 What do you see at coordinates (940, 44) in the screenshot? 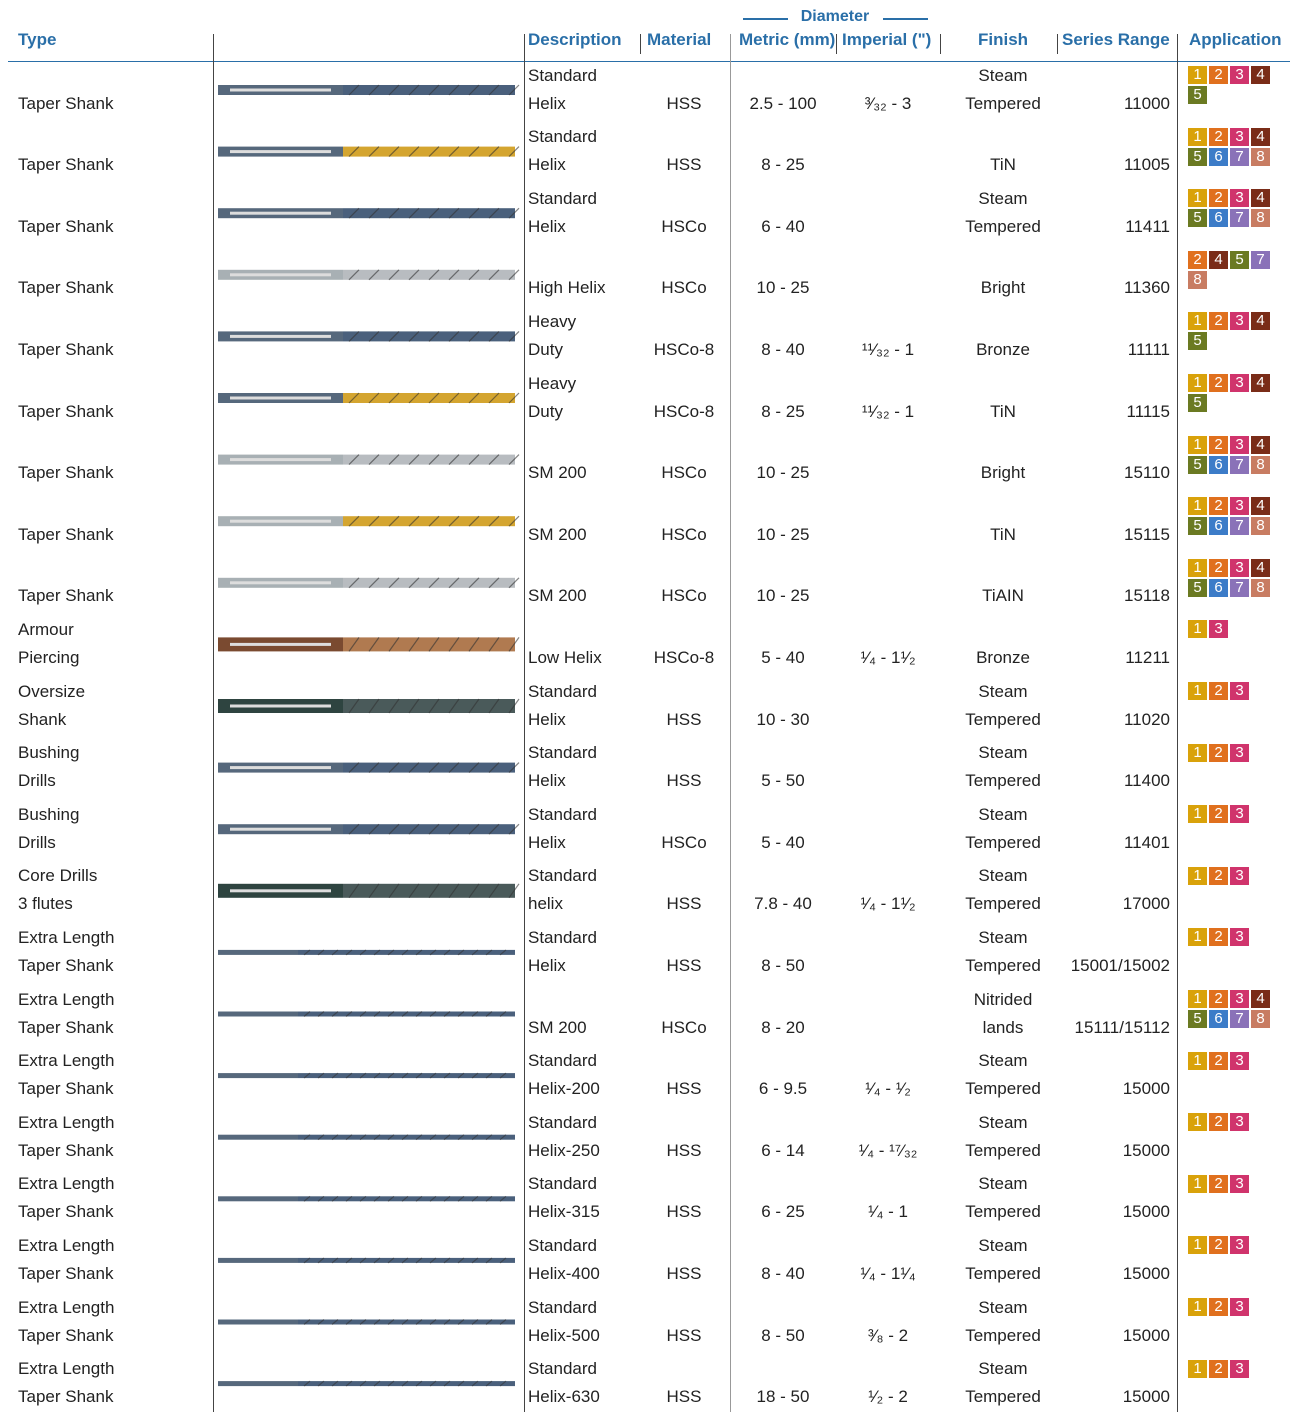
I see `divider` at bounding box center [940, 44].